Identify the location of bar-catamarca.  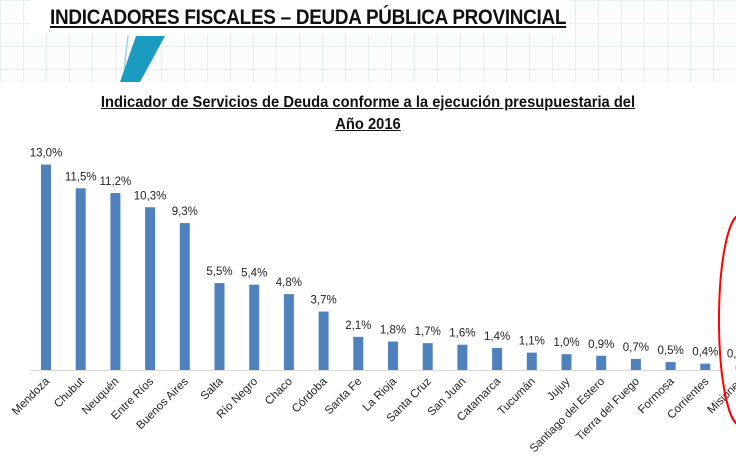
(497, 358).